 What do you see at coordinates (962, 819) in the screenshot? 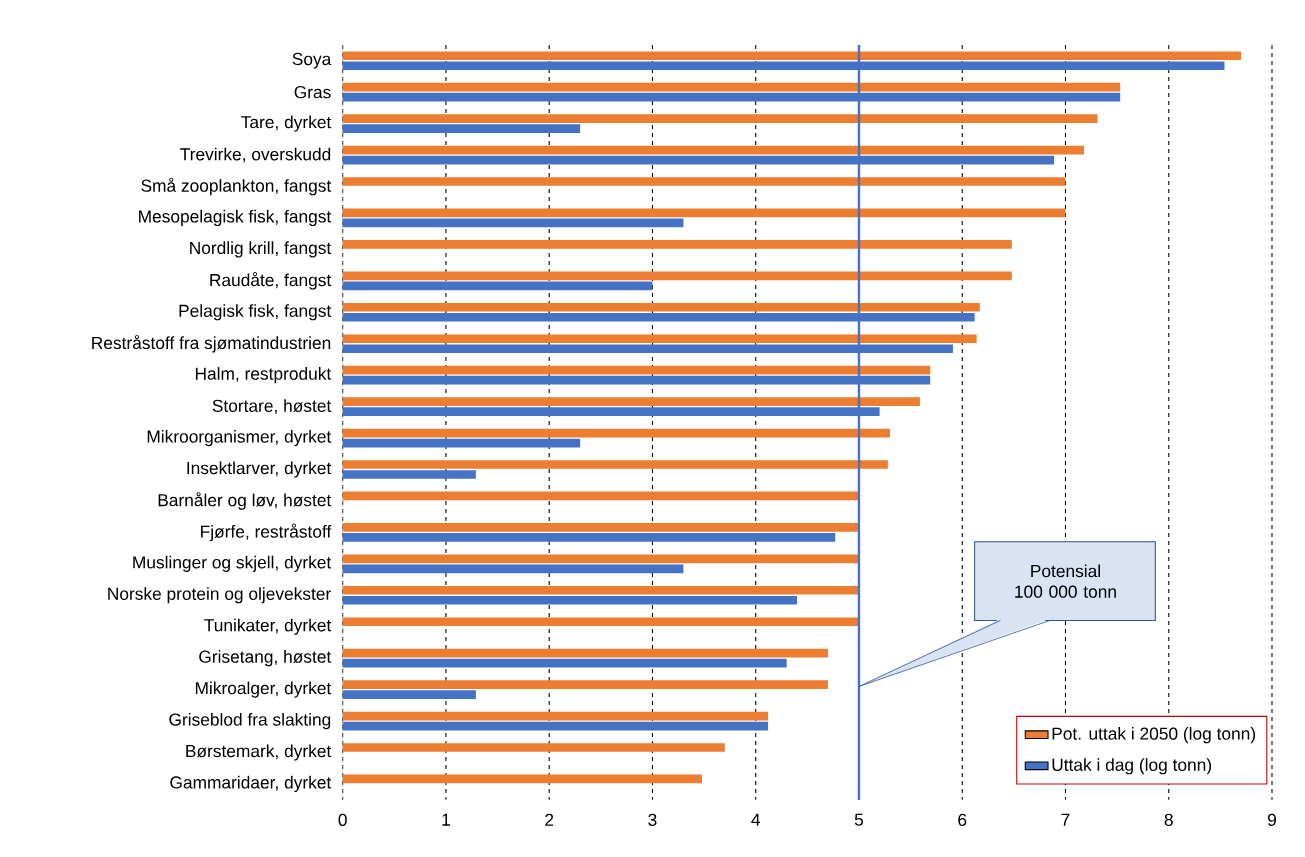
I see `x-tick-label: 6` at bounding box center [962, 819].